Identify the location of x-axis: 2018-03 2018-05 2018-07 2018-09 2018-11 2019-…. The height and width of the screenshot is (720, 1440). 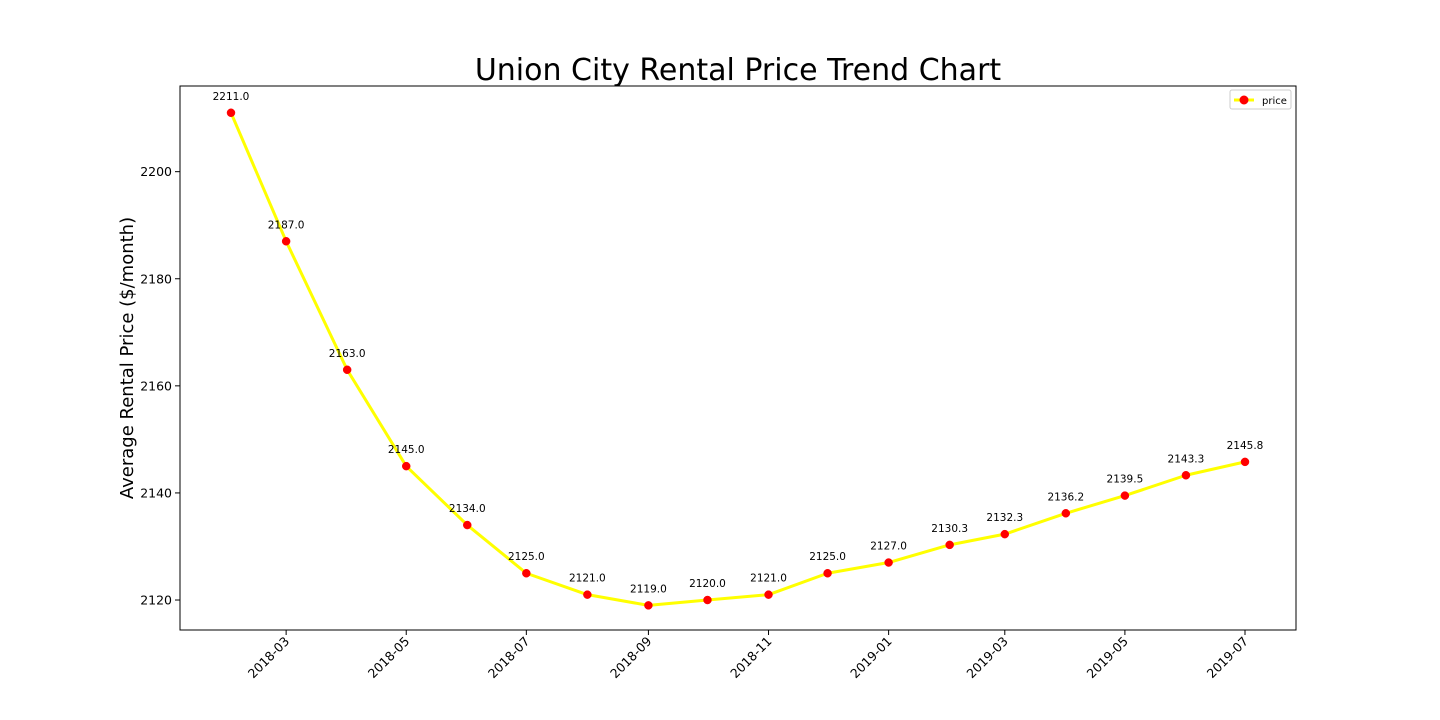
(748, 655).